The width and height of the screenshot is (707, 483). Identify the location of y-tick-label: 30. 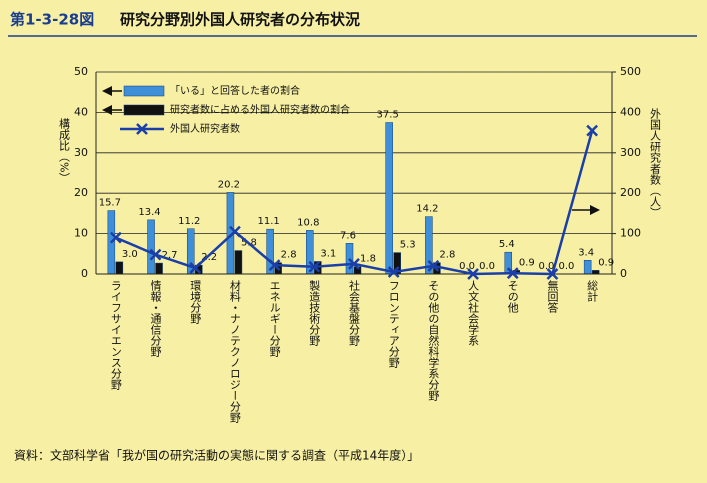
(81, 152).